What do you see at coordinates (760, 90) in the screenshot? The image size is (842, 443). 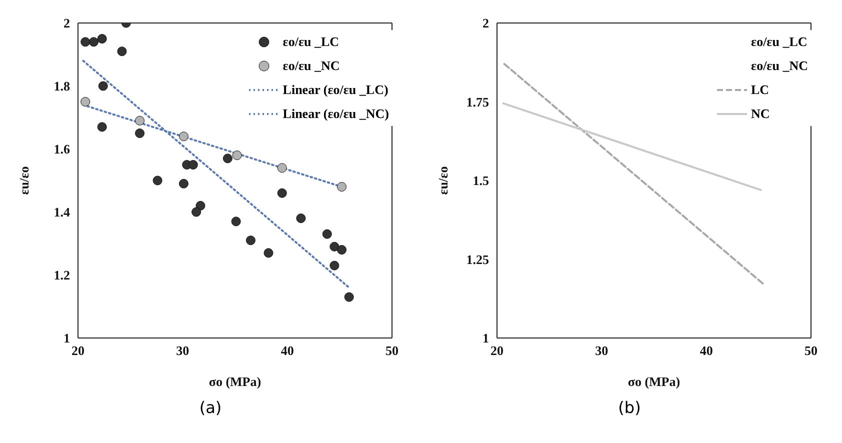 I see `legend-label: LC` at bounding box center [760, 90].